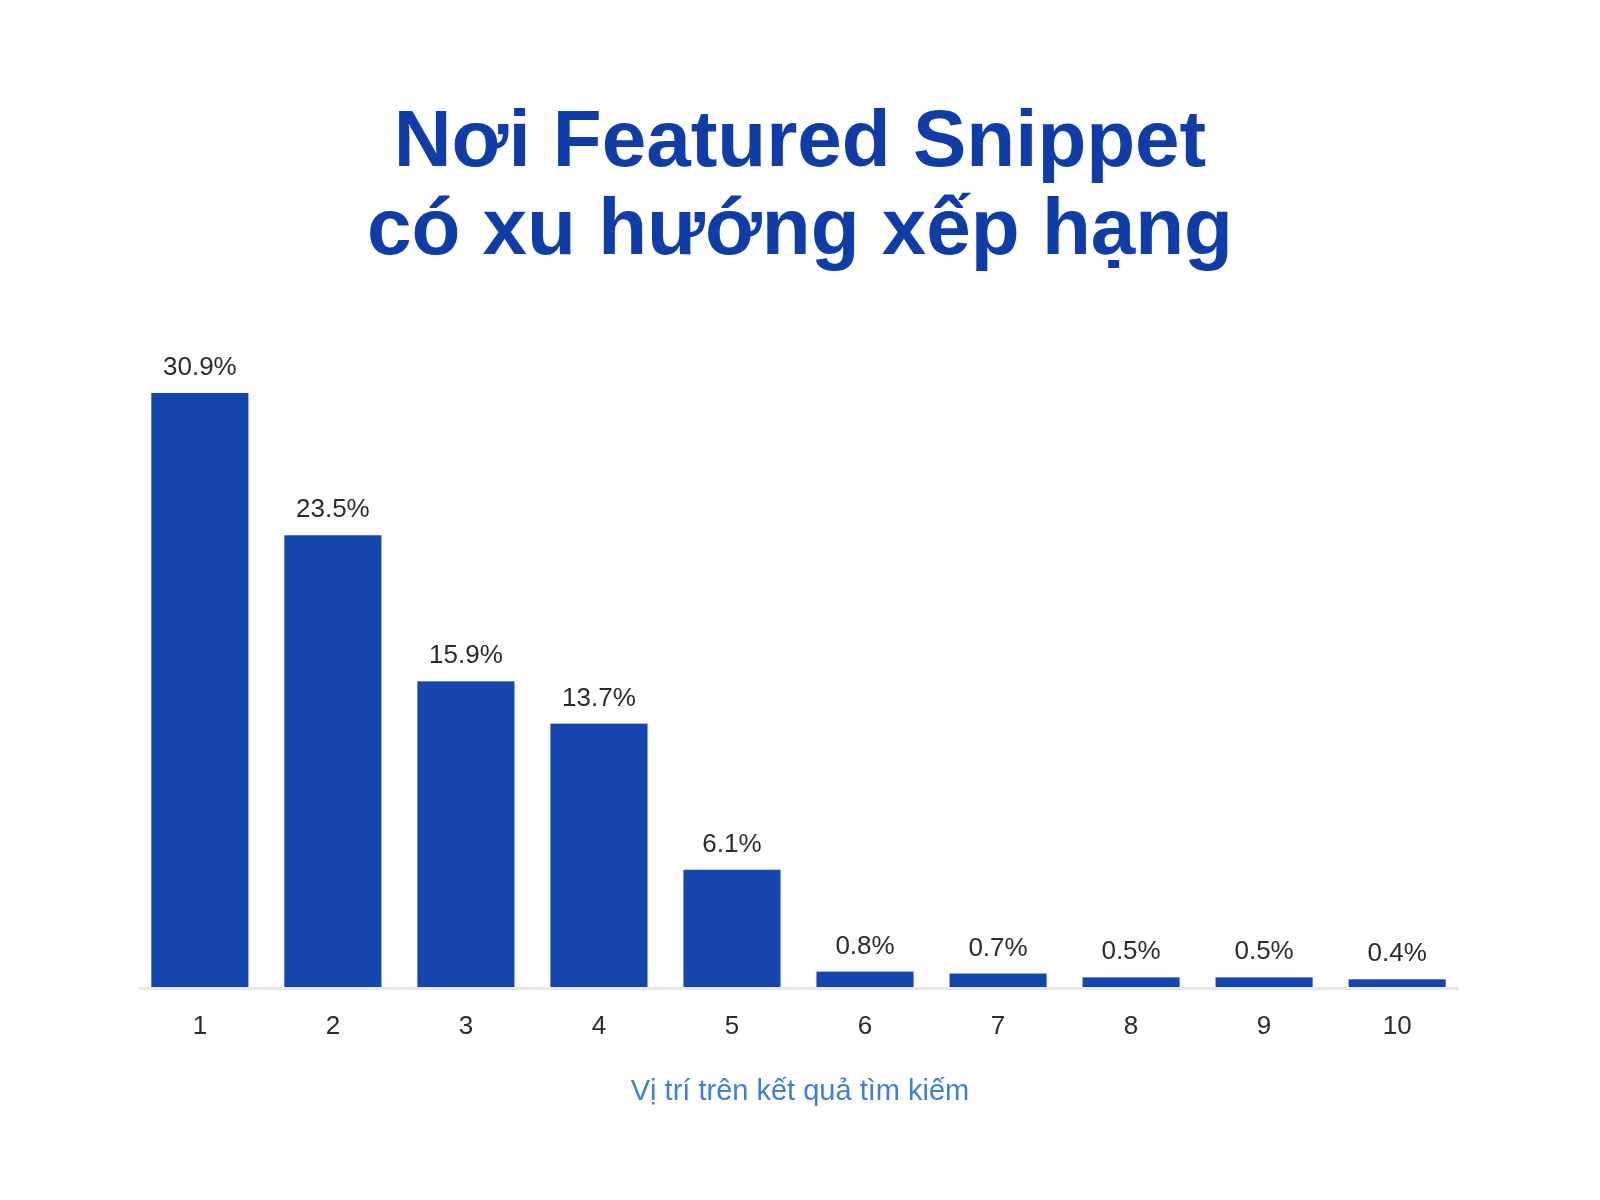  Describe the element at coordinates (466, 654) in the screenshot. I see `data-label: 15.9%` at that location.